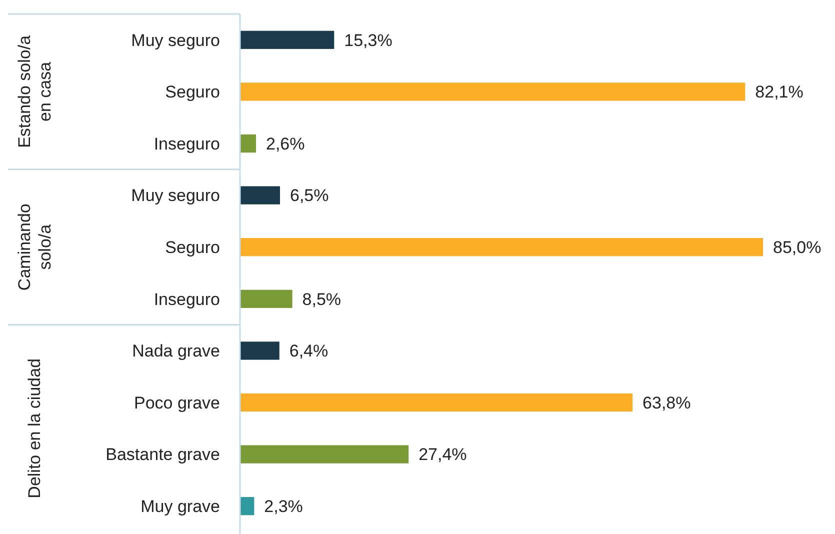 This screenshot has height=534, width=835. Describe the element at coordinates (309, 196) in the screenshot. I see `data-label: 6,5%` at that location.